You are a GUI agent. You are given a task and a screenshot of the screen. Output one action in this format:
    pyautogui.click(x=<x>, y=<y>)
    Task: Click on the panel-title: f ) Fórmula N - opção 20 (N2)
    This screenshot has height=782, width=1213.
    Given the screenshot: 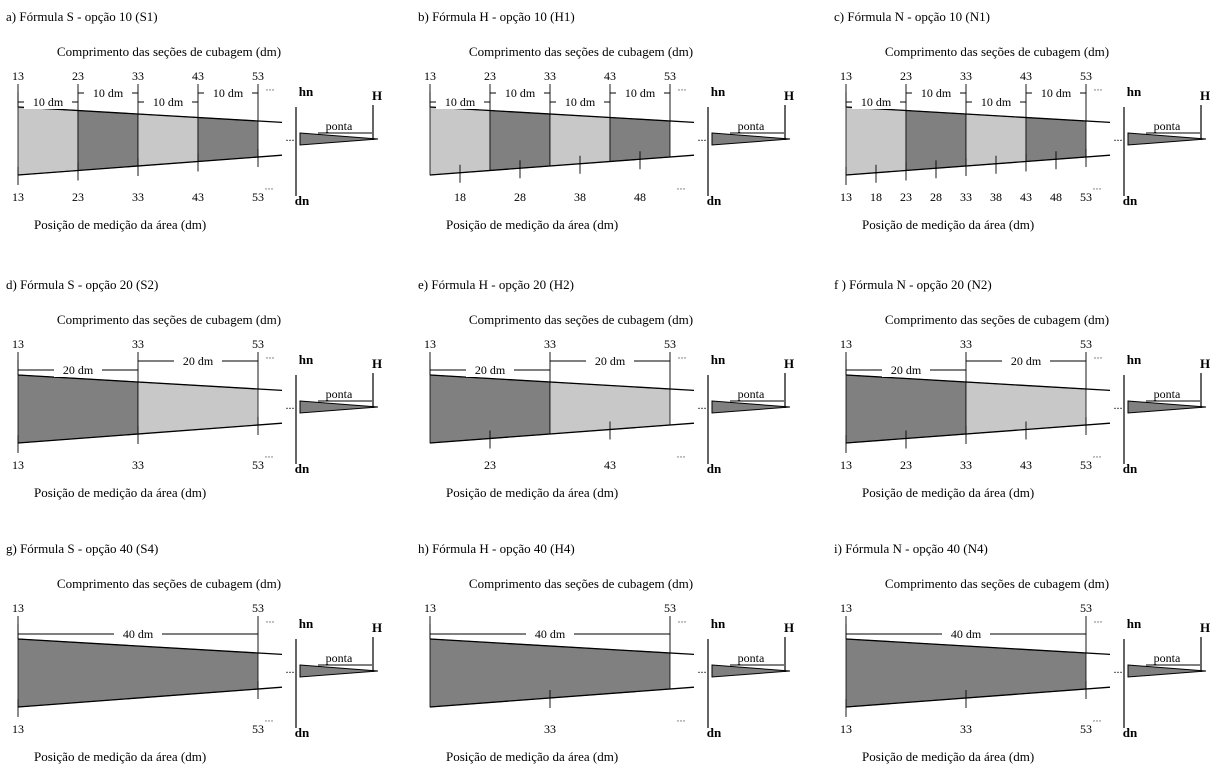 What is the action you would take?
    pyautogui.click(x=913, y=284)
    